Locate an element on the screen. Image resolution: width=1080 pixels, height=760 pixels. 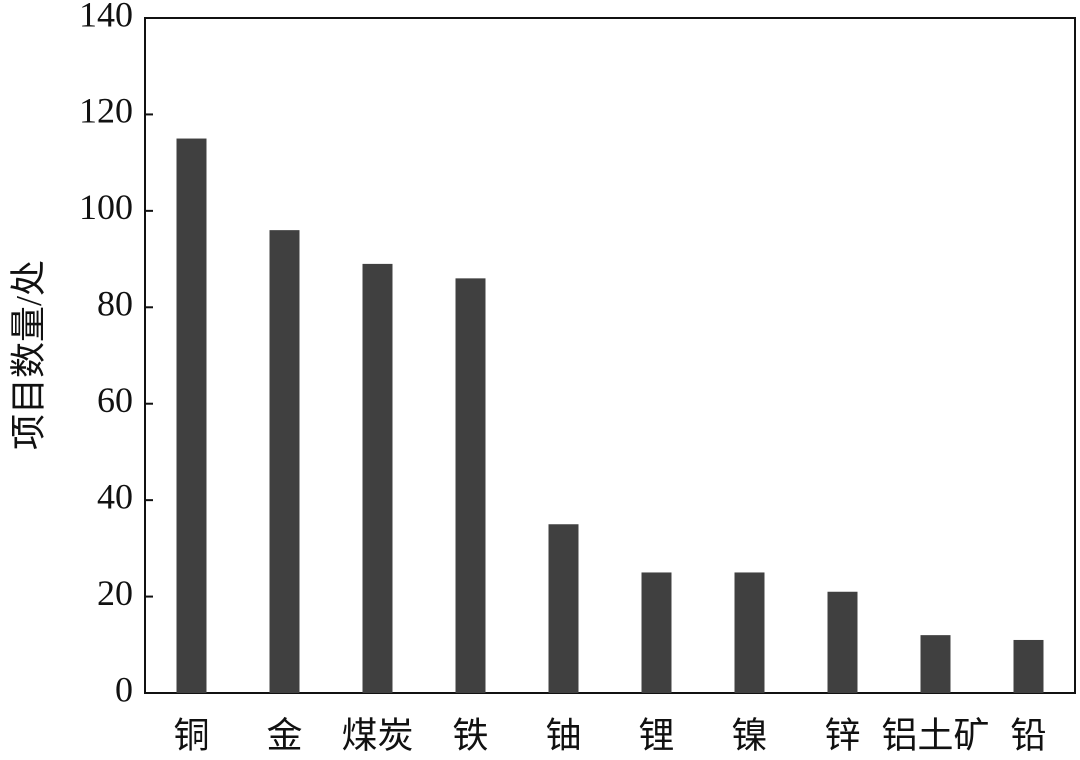
x-tick-label: 铀 is located at coordinates (563, 735).